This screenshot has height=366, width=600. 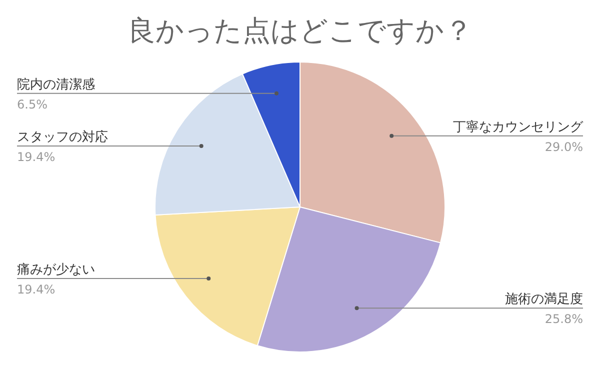 What do you see at coordinates (56, 270) in the screenshot?
I see `slice-label: 痛みが少ない` at bounding box center [56, 270].